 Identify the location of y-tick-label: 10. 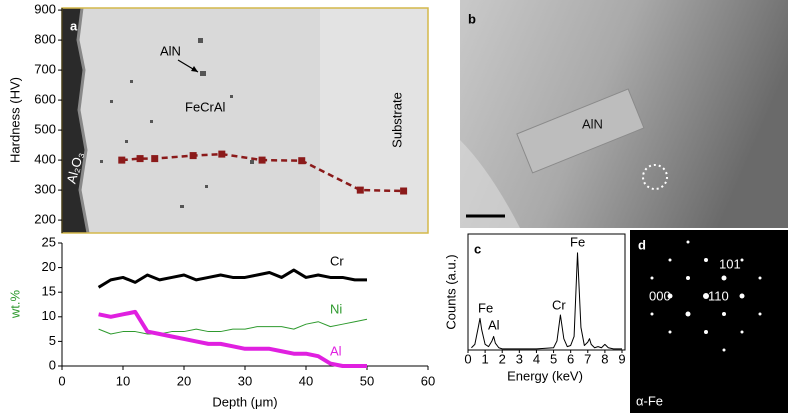
(49, 315).